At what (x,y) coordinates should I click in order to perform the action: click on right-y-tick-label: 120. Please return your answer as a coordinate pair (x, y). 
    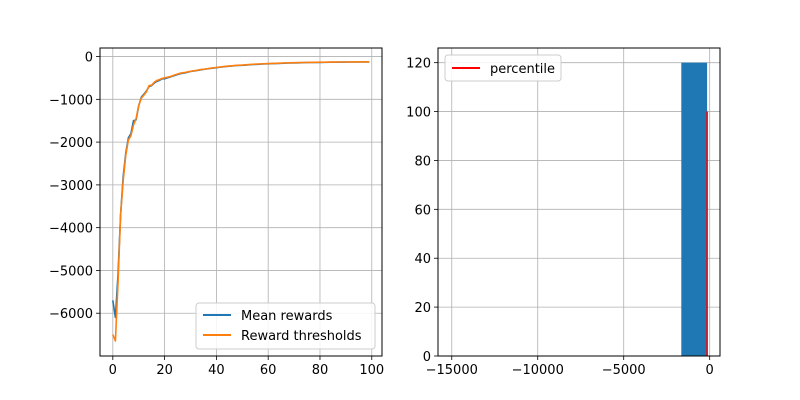
    Looking at the image, I should click on (418, 64).